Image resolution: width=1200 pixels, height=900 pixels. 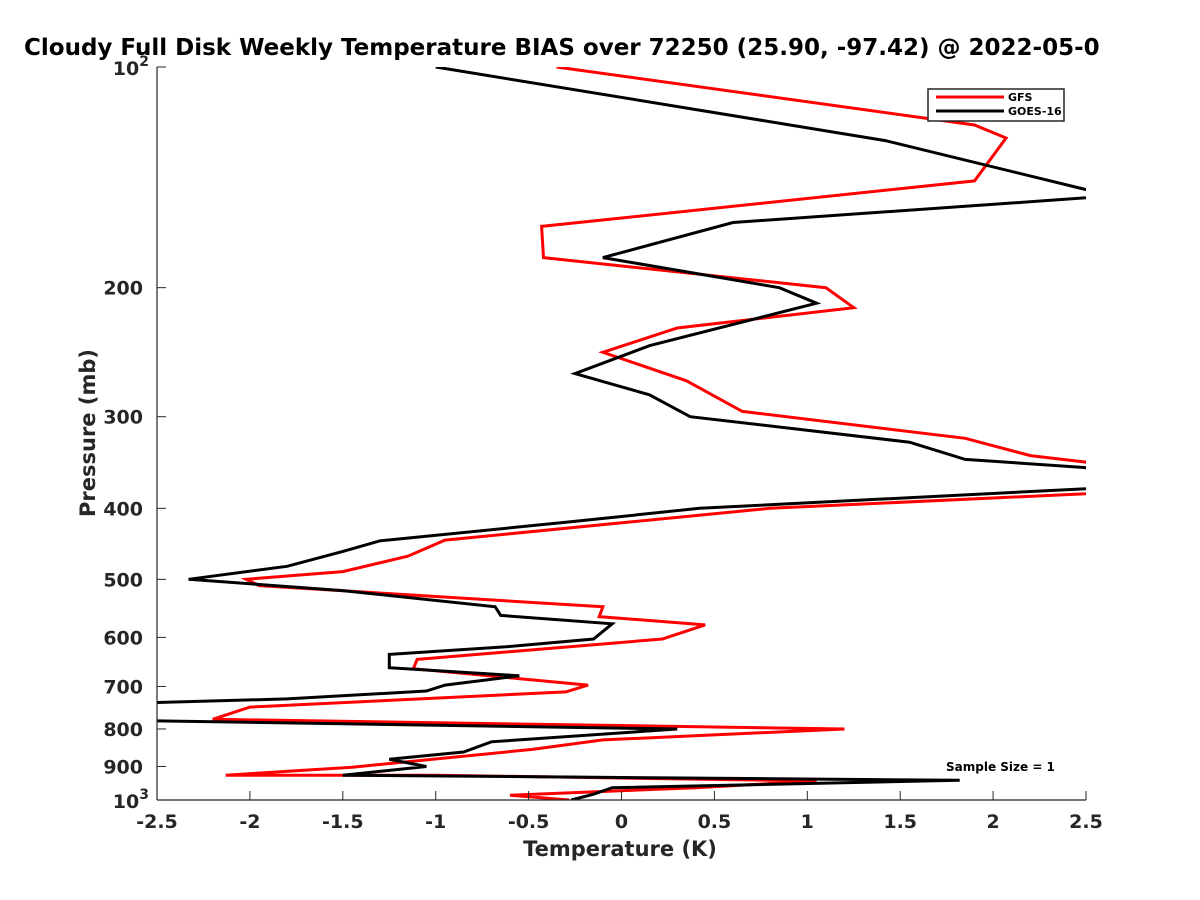 What do you see at coordinates (123, 580) in the screenshot?
I see `y-tick-label: 500` at bounding box center [123, 580].